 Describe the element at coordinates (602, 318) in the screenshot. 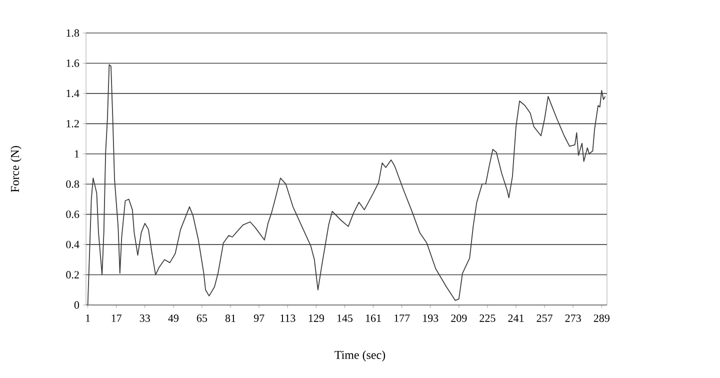

I see `x-tick-label: 289` at that location.